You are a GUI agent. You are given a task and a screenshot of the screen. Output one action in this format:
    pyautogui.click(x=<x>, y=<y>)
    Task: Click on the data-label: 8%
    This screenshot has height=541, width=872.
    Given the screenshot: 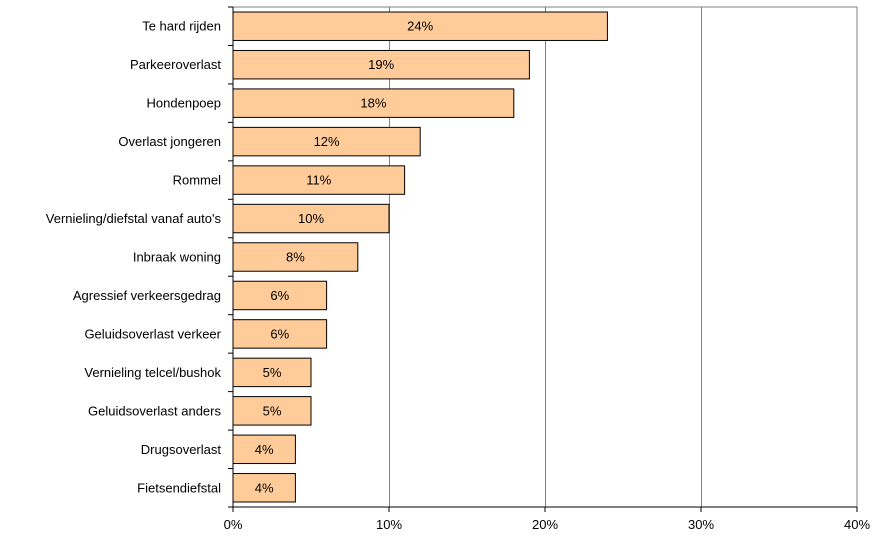 What is the action you would take?
    pyautogui.click(x=295, y=257)
    